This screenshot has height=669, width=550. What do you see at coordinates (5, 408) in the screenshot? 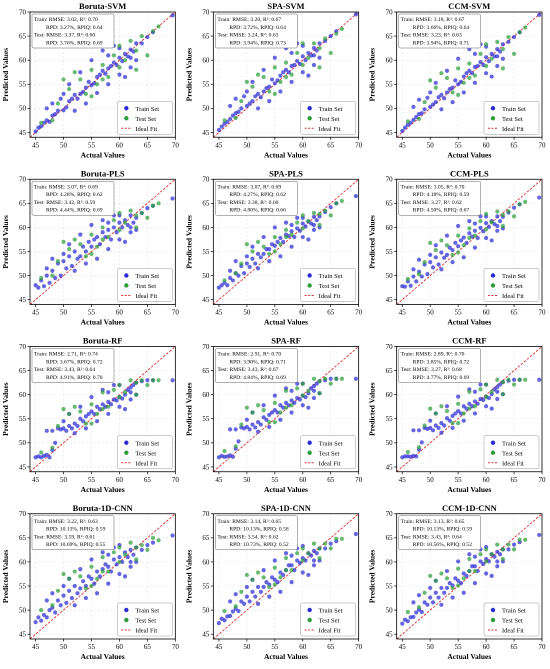
I see `y-axis-label: Predicted Values` at bounding box center [5, 408].